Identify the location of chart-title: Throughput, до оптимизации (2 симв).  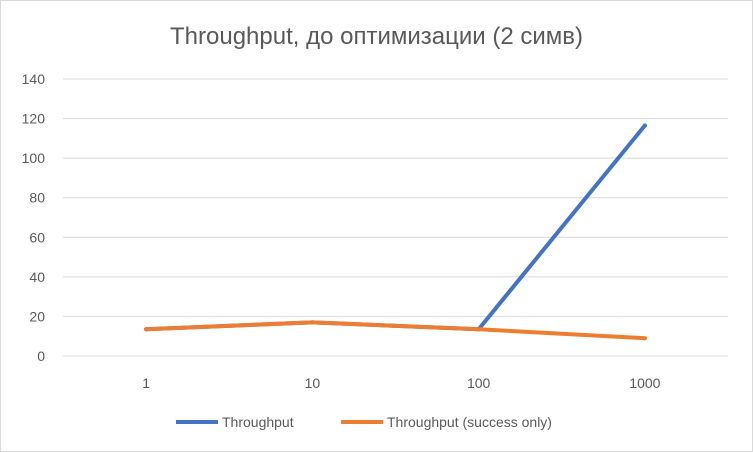
(376, 36).